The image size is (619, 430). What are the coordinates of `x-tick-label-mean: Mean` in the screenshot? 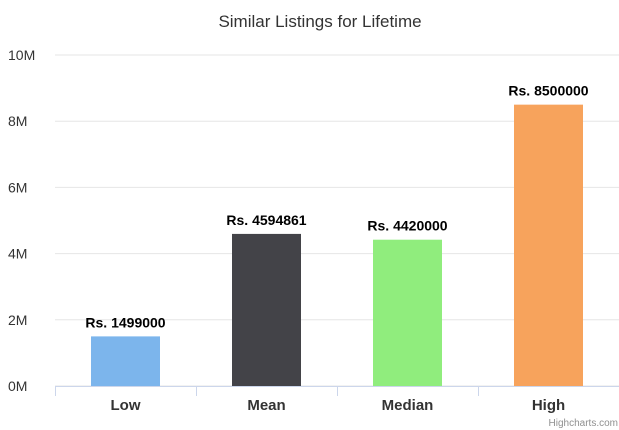 It's located at (266, 405).